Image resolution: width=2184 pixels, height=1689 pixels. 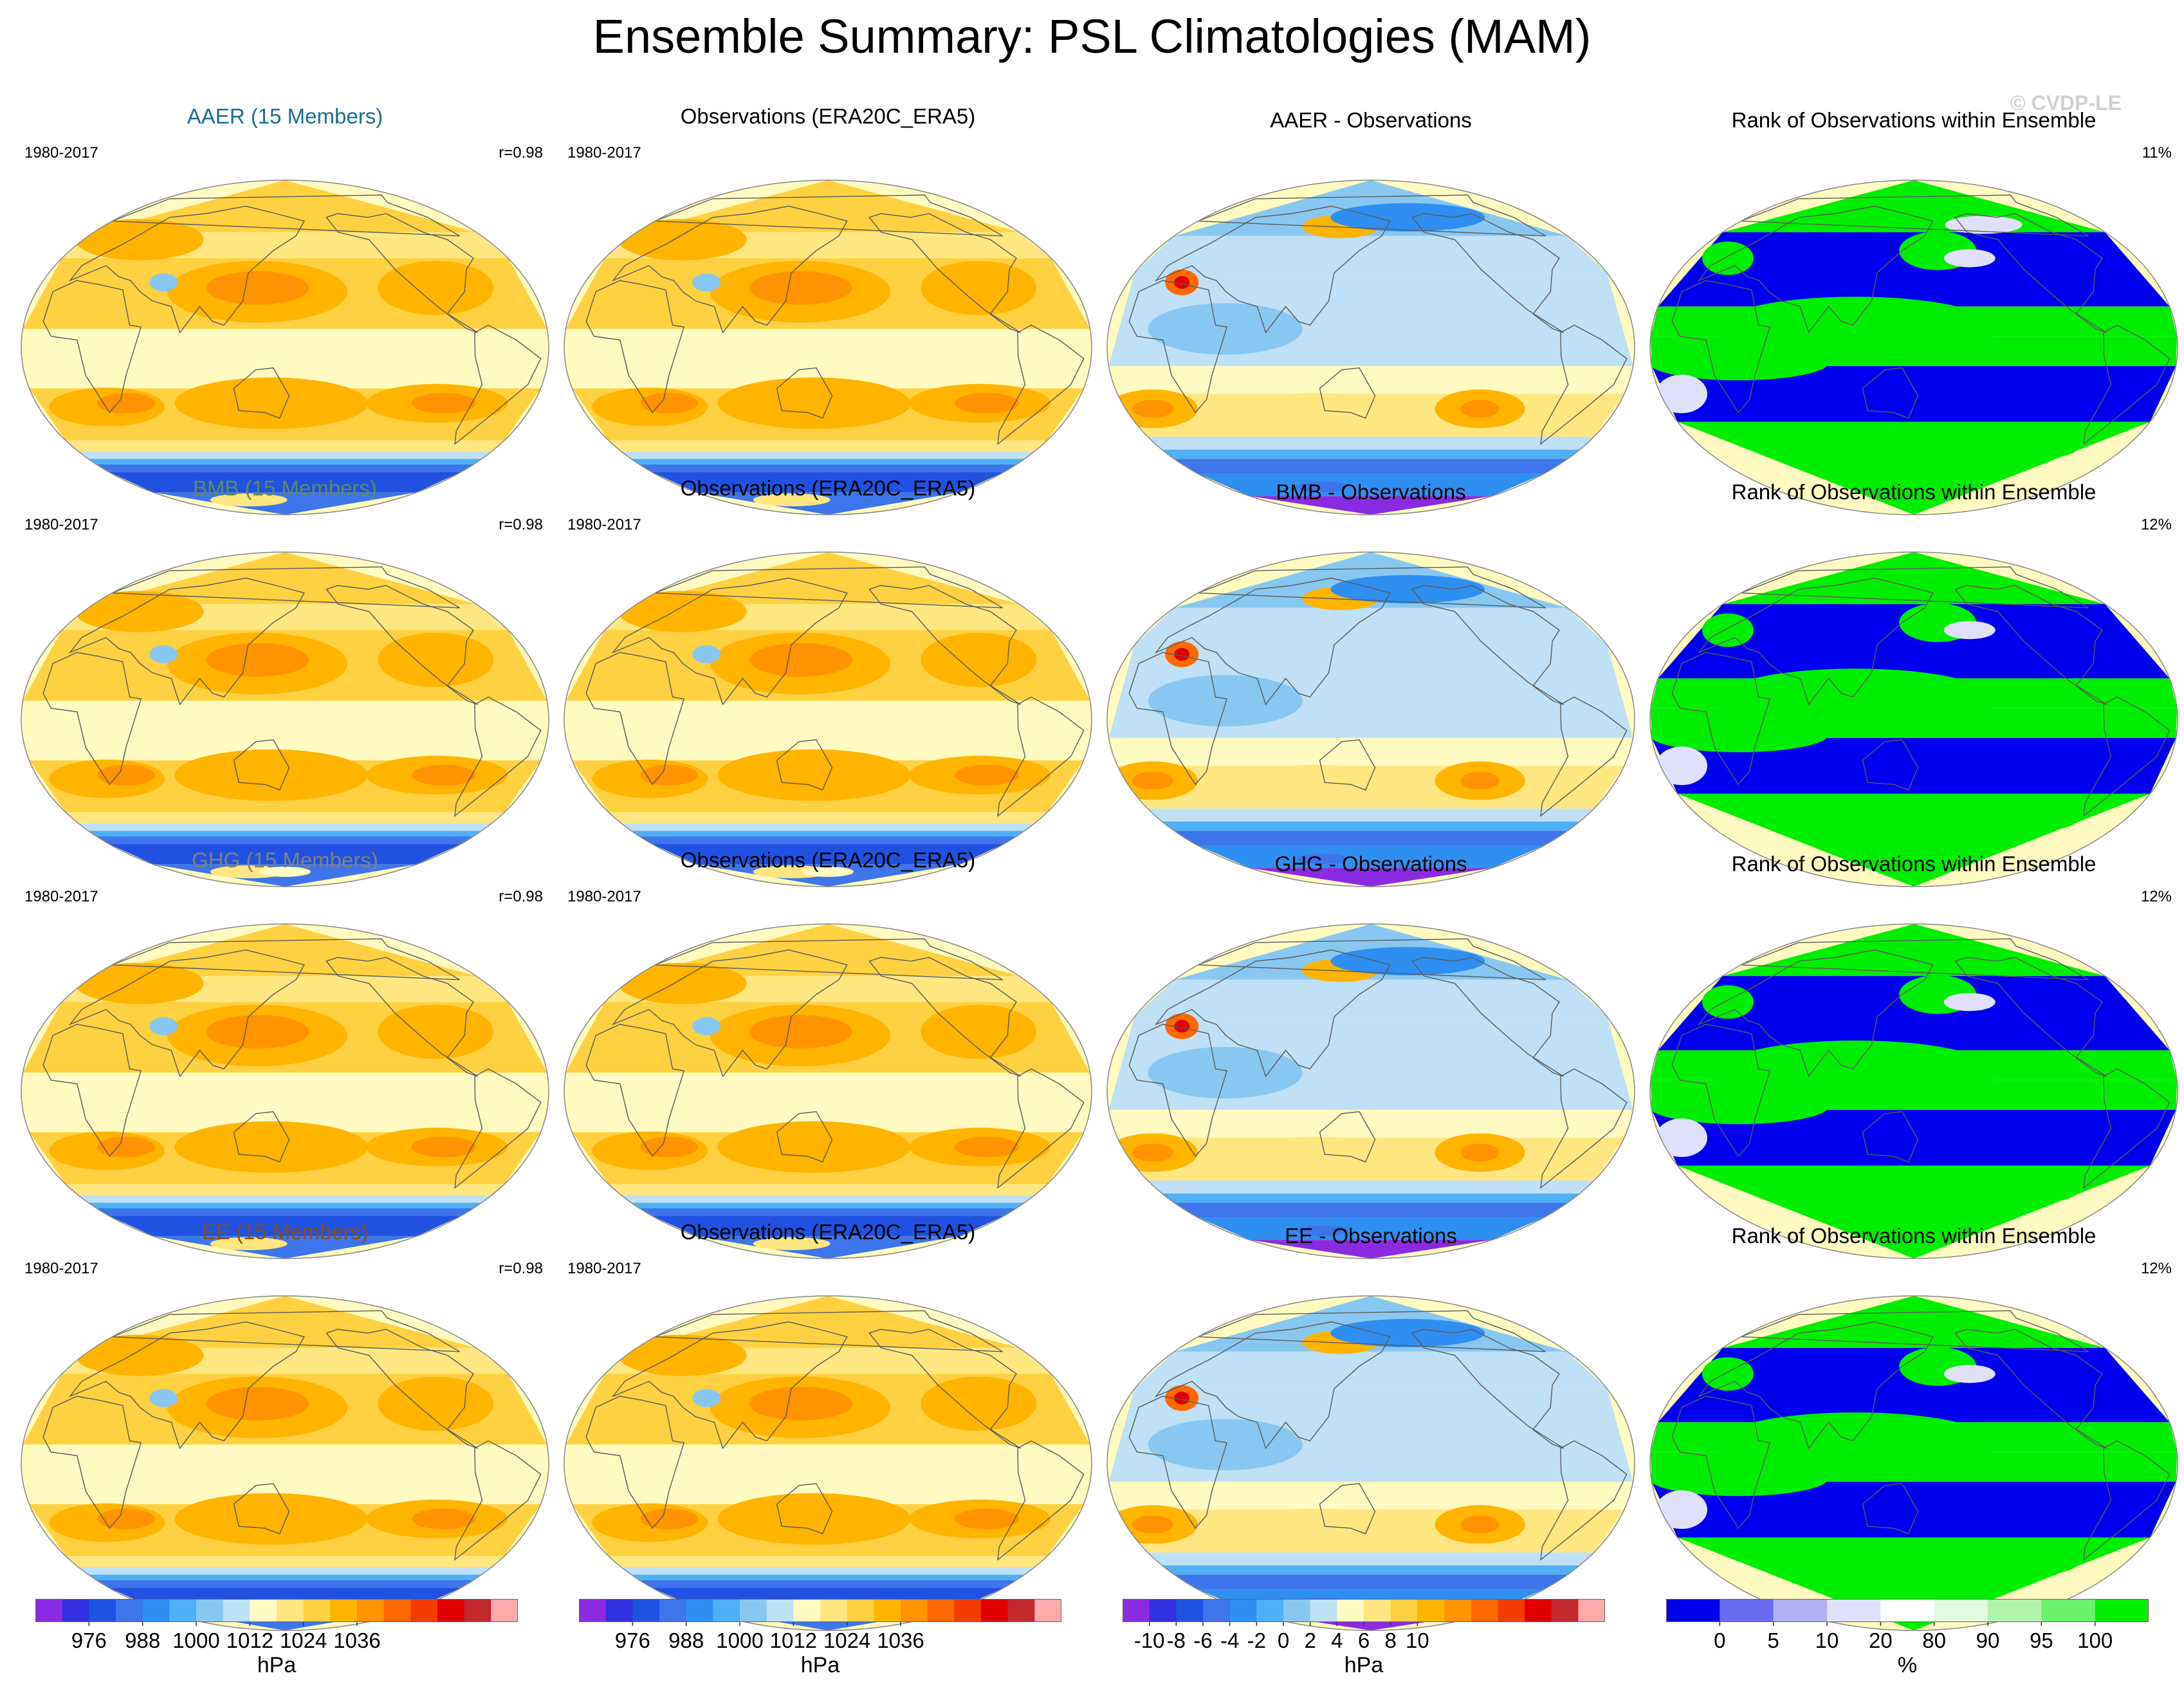 What do you see at coordinates (276, 1625) in the screenshot?
I see `colorbar-psl: 976 988 1000 1012 1024 1036` at bounding box center [276, 1625].